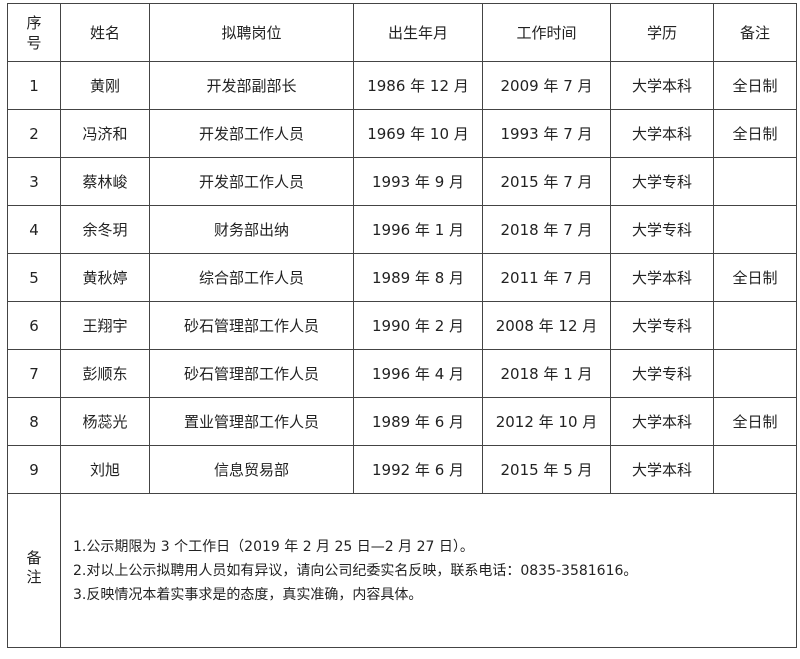 The width and height of the screenshot is (800, 659). I want to click on cell-index: 6, so click(34, 325).